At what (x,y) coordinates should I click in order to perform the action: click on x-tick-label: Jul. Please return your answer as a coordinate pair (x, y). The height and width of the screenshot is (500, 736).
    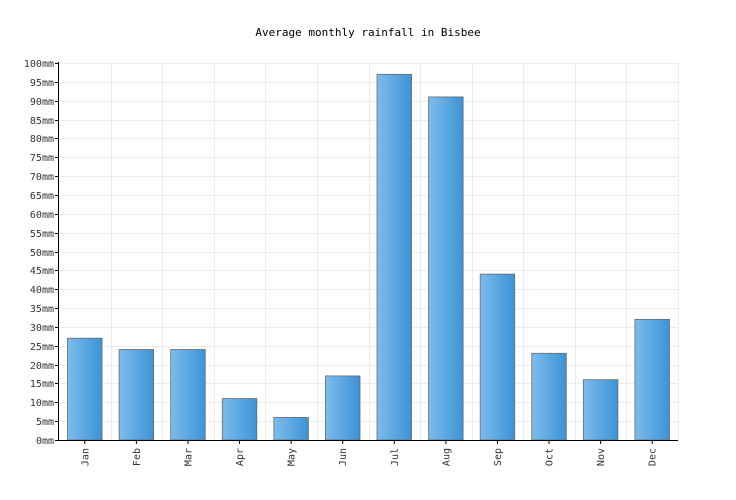
    Looking at the image, I should click on (395, 457).